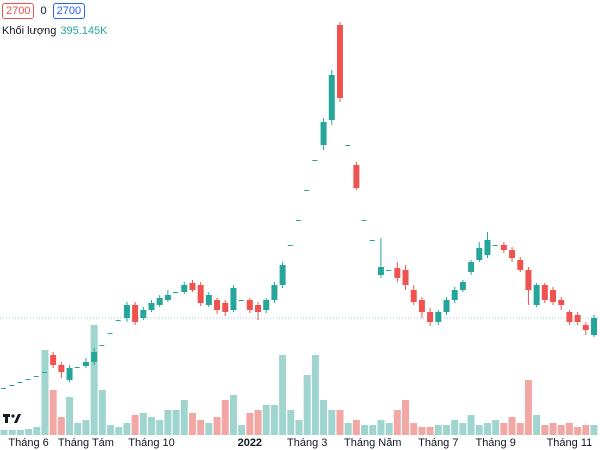  What do you see at coordinates (438, 443) in the screenshot?
I see `x-tick-label: Tháng 7` at bounding box center [438, 443].